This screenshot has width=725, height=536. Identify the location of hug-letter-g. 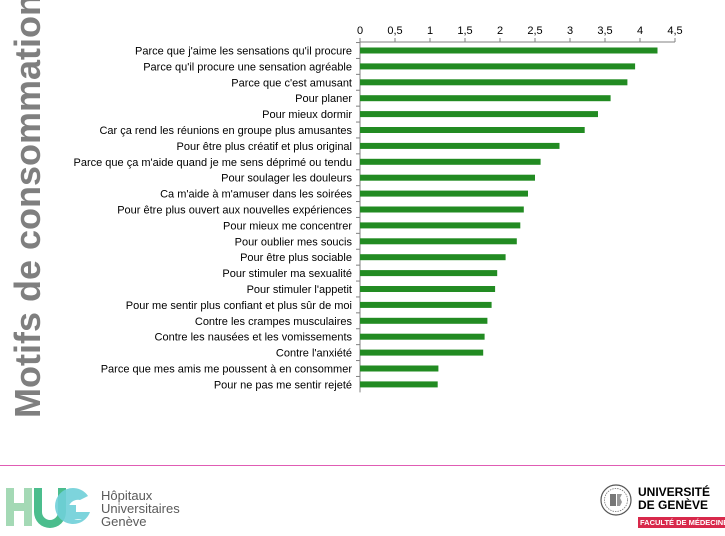
(72, 505).